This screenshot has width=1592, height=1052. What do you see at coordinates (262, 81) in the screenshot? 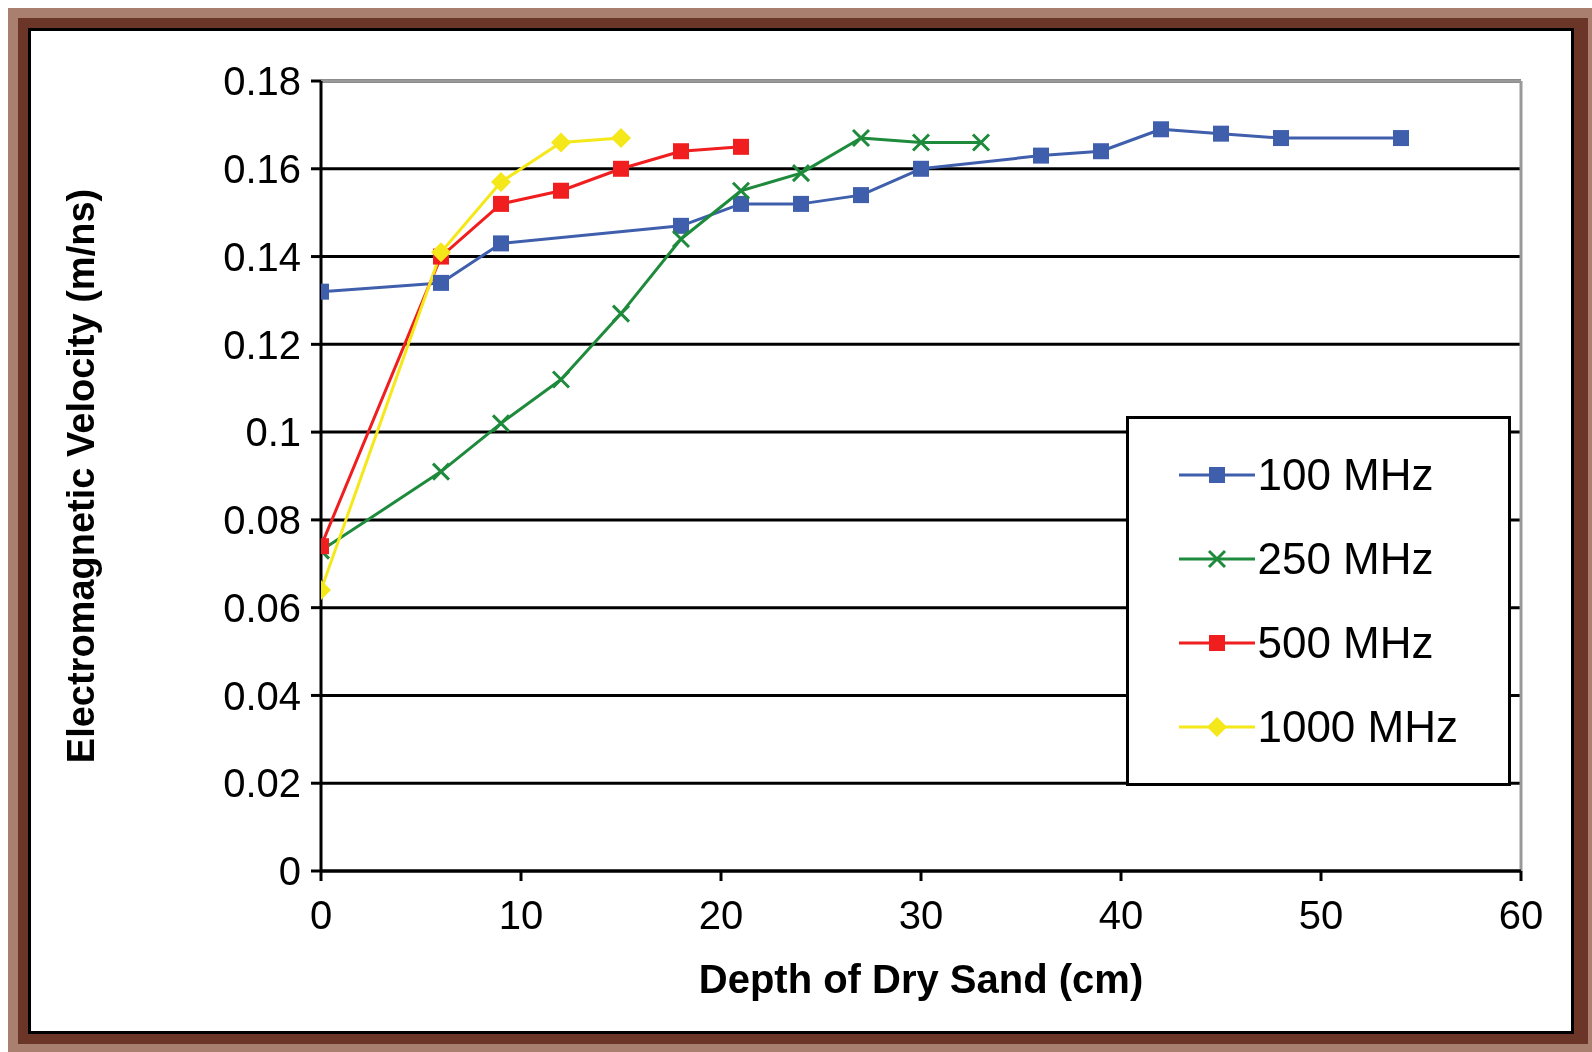
I see `y-tick-label: 0.18` at bounding box center [262, 81].